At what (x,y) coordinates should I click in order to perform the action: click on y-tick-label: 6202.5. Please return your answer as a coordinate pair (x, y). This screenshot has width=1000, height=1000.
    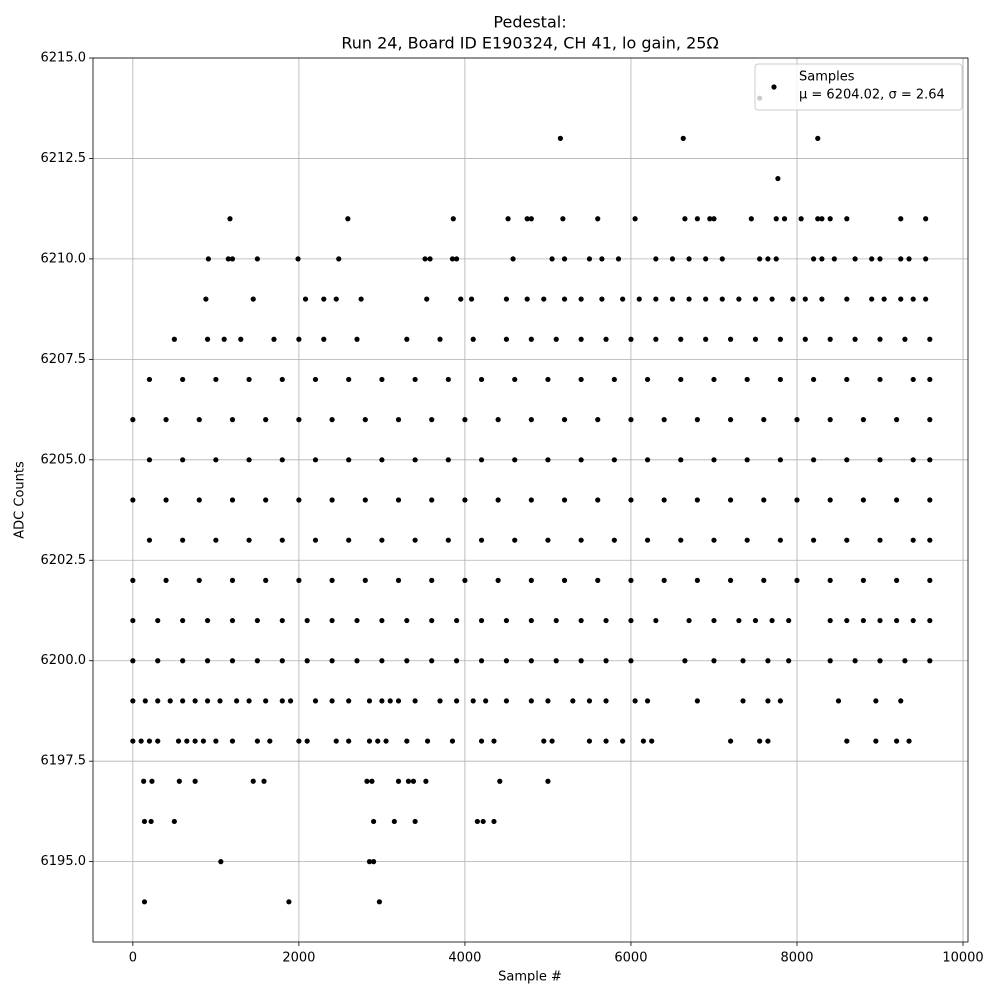
    Looking at the image, I should click on (64, 560).